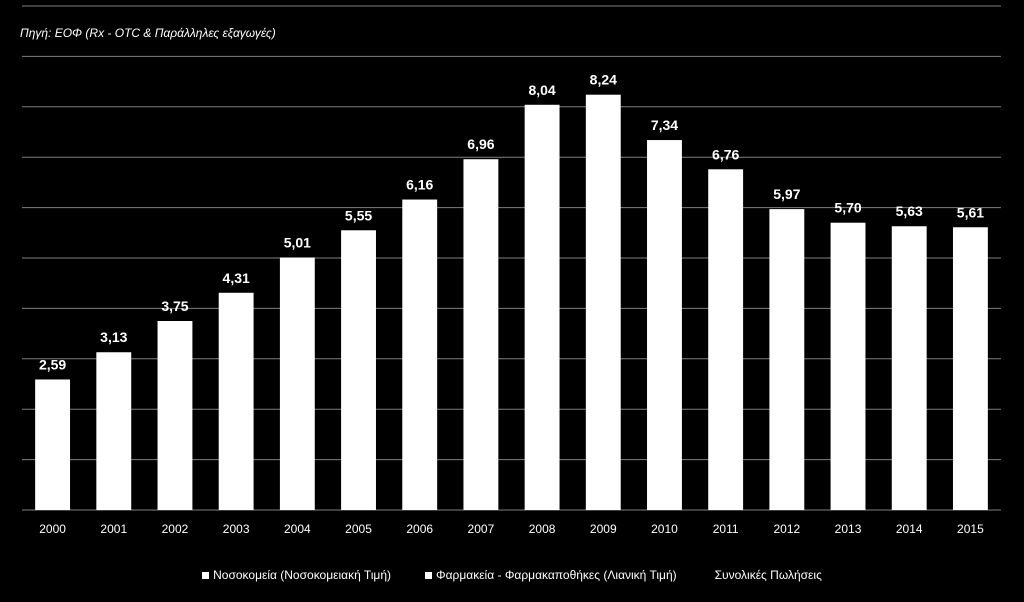  I want to click on value-label-2013: 5,70, so click(847, 208).